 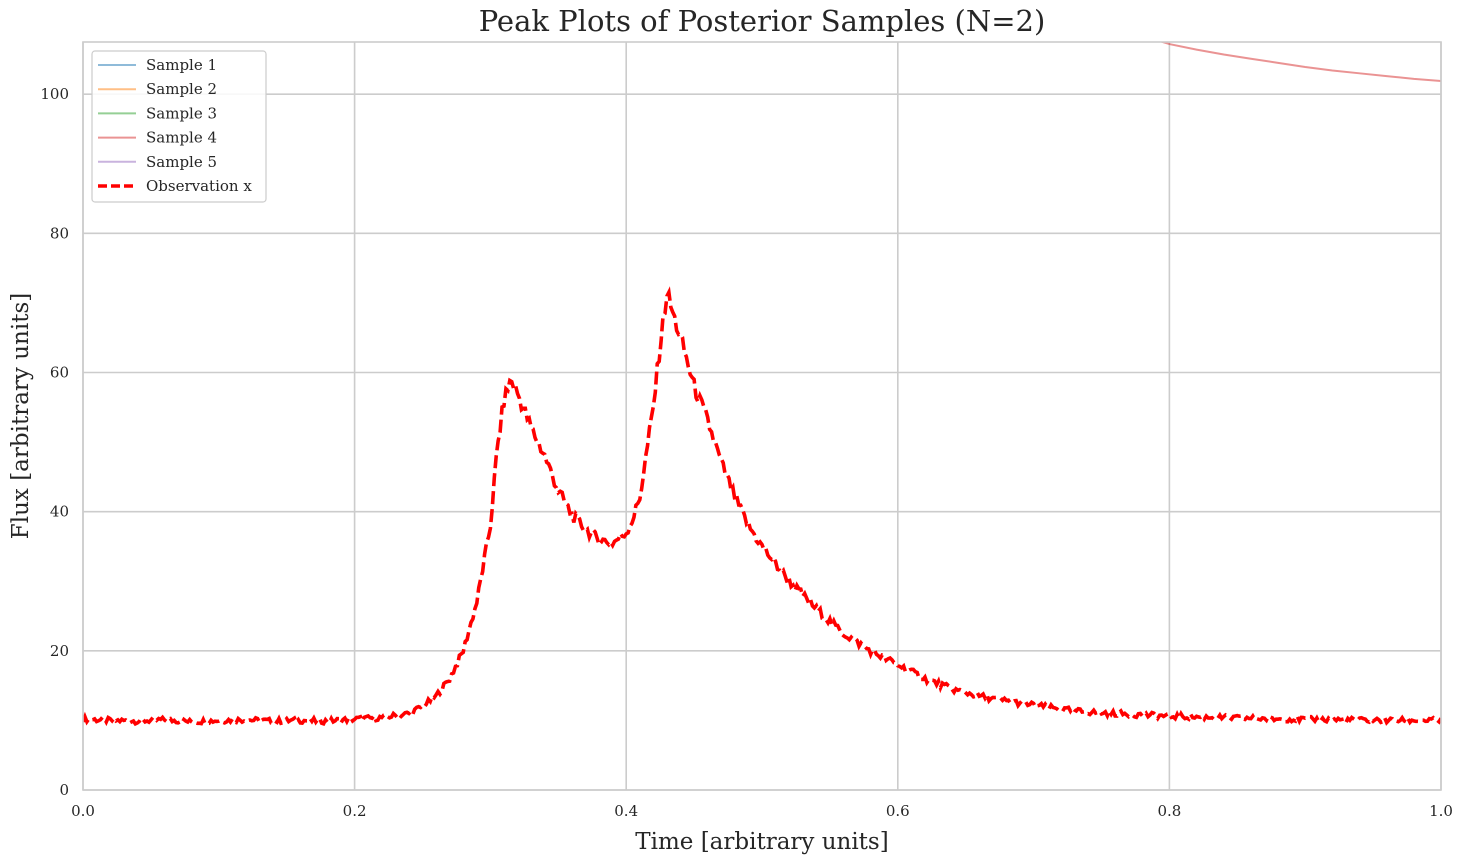 What do you see at coordinates (762, 21) in the screenshot?
I see `chart-title: Peak Plots of Posterior Samples (N=2)` at bounding box center [762, 21].